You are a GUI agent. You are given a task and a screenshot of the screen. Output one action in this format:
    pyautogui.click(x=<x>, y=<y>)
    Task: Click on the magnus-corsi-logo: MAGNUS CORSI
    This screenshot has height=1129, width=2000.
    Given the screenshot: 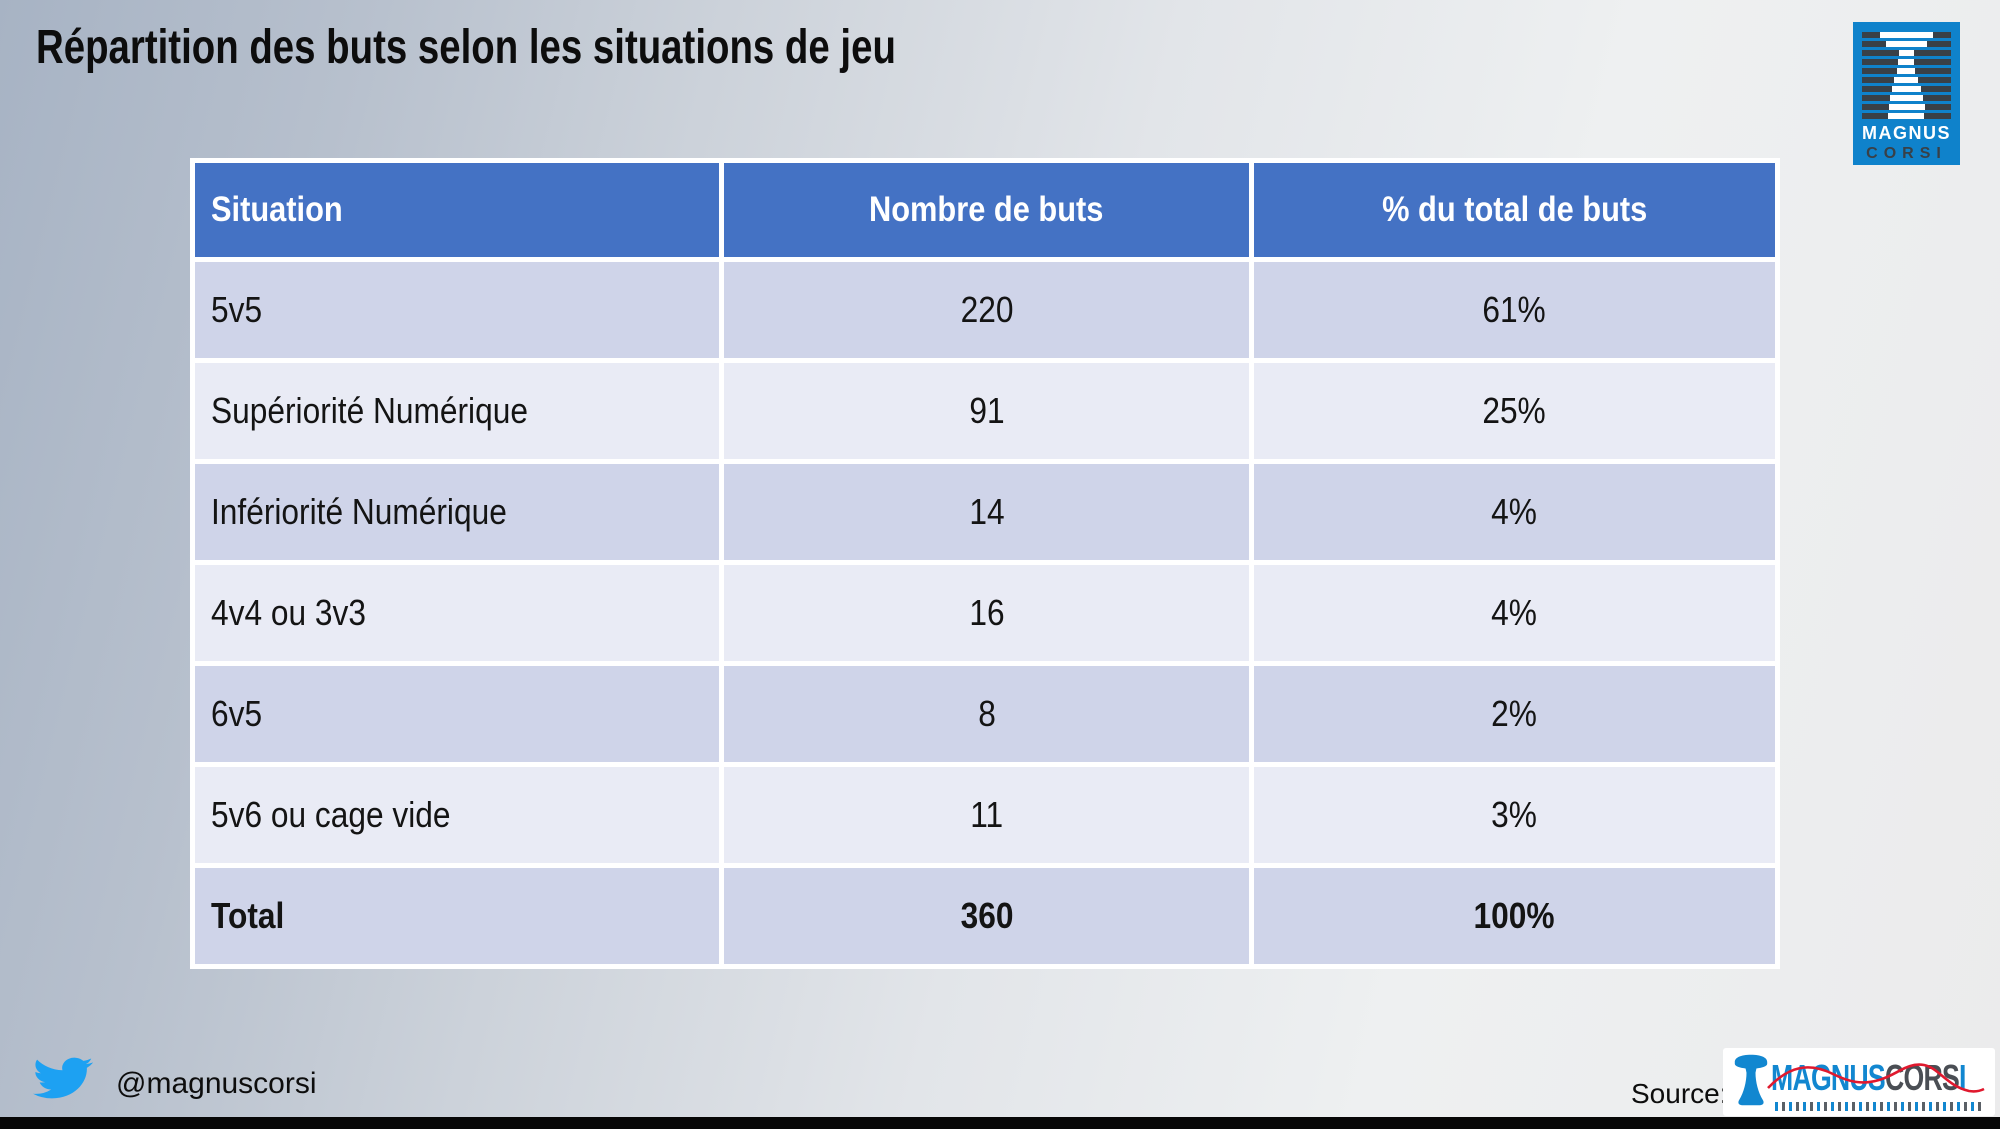 What is the action you would take?
    pyautogui.click(x=1906, y=93)
    